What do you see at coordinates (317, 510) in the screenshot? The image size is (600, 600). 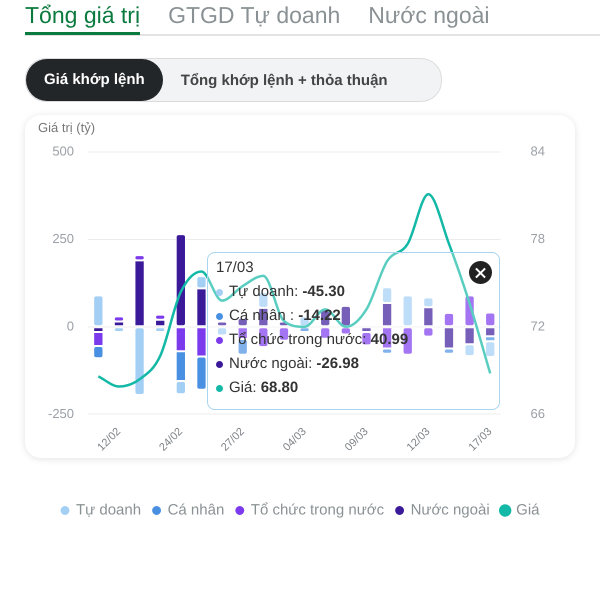 I see `legend-label: Tổ chức trong nước` at bounding box center [317, 510].